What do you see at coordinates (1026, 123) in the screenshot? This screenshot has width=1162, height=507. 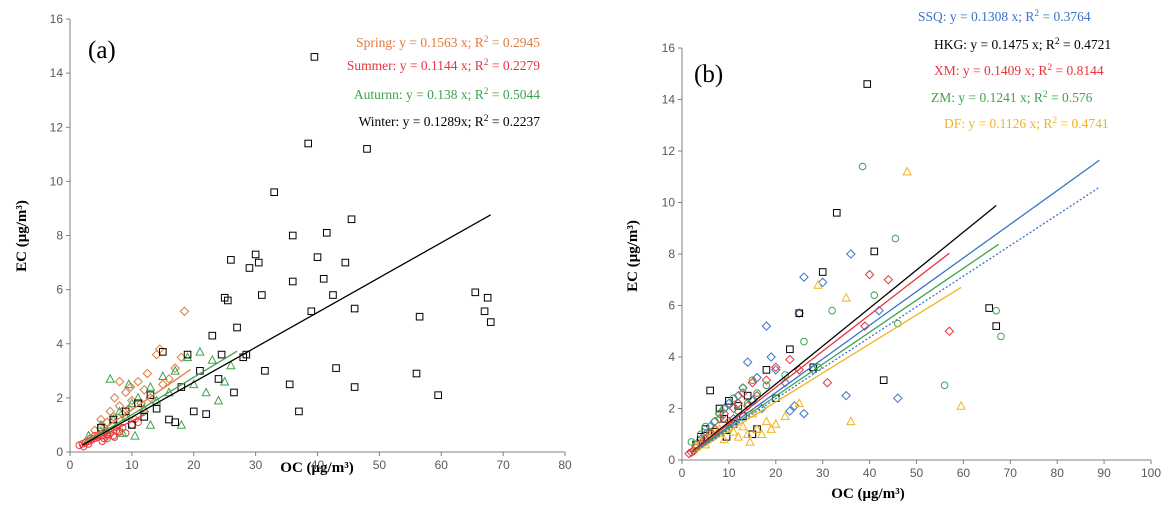 I see `df-equation-label: DF: y = 0.1126 x; R2 = 0.4741` at bounding box center [1026, 123].